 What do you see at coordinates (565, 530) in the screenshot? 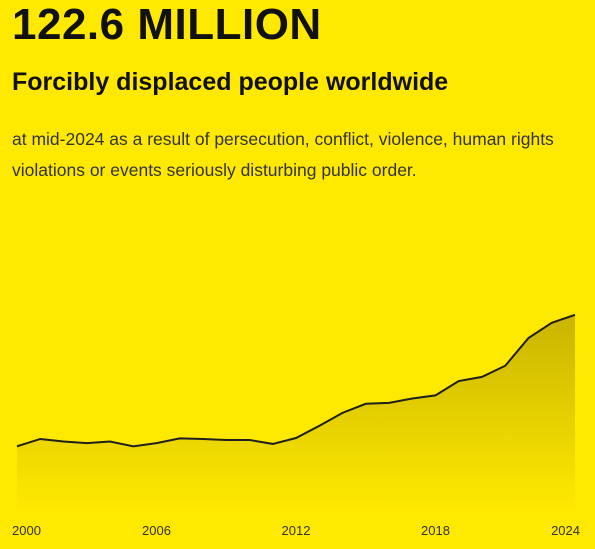
I see `x-tick-label: 2024` at bounding box center [565, 530].